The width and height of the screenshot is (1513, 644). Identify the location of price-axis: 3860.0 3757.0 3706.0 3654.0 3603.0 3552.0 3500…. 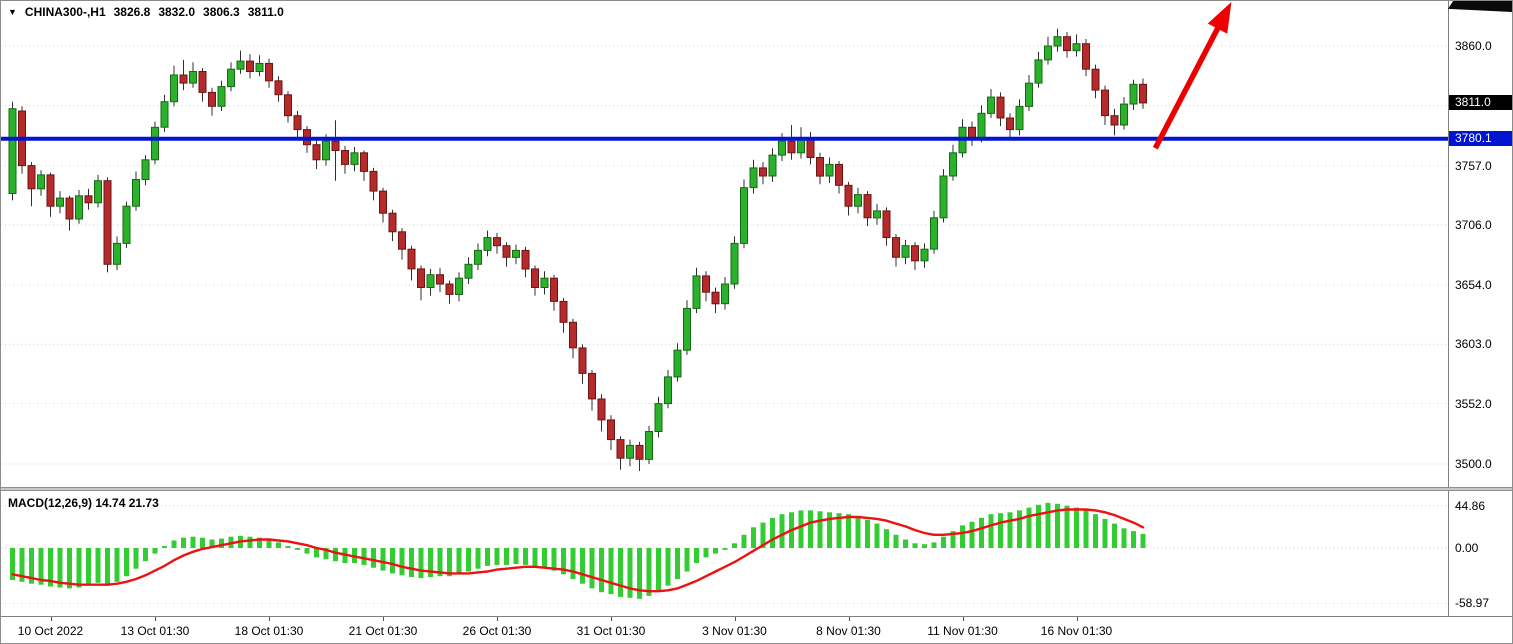
(1480, 244).